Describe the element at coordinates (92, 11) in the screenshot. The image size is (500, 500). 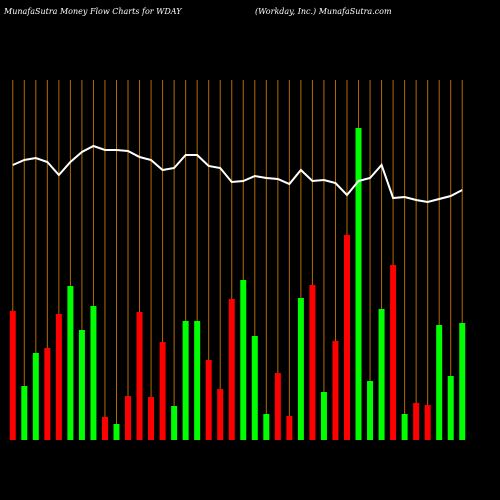
I see `chart-title: MunafaSutra Money Flow Charts for WDAY` at that location.